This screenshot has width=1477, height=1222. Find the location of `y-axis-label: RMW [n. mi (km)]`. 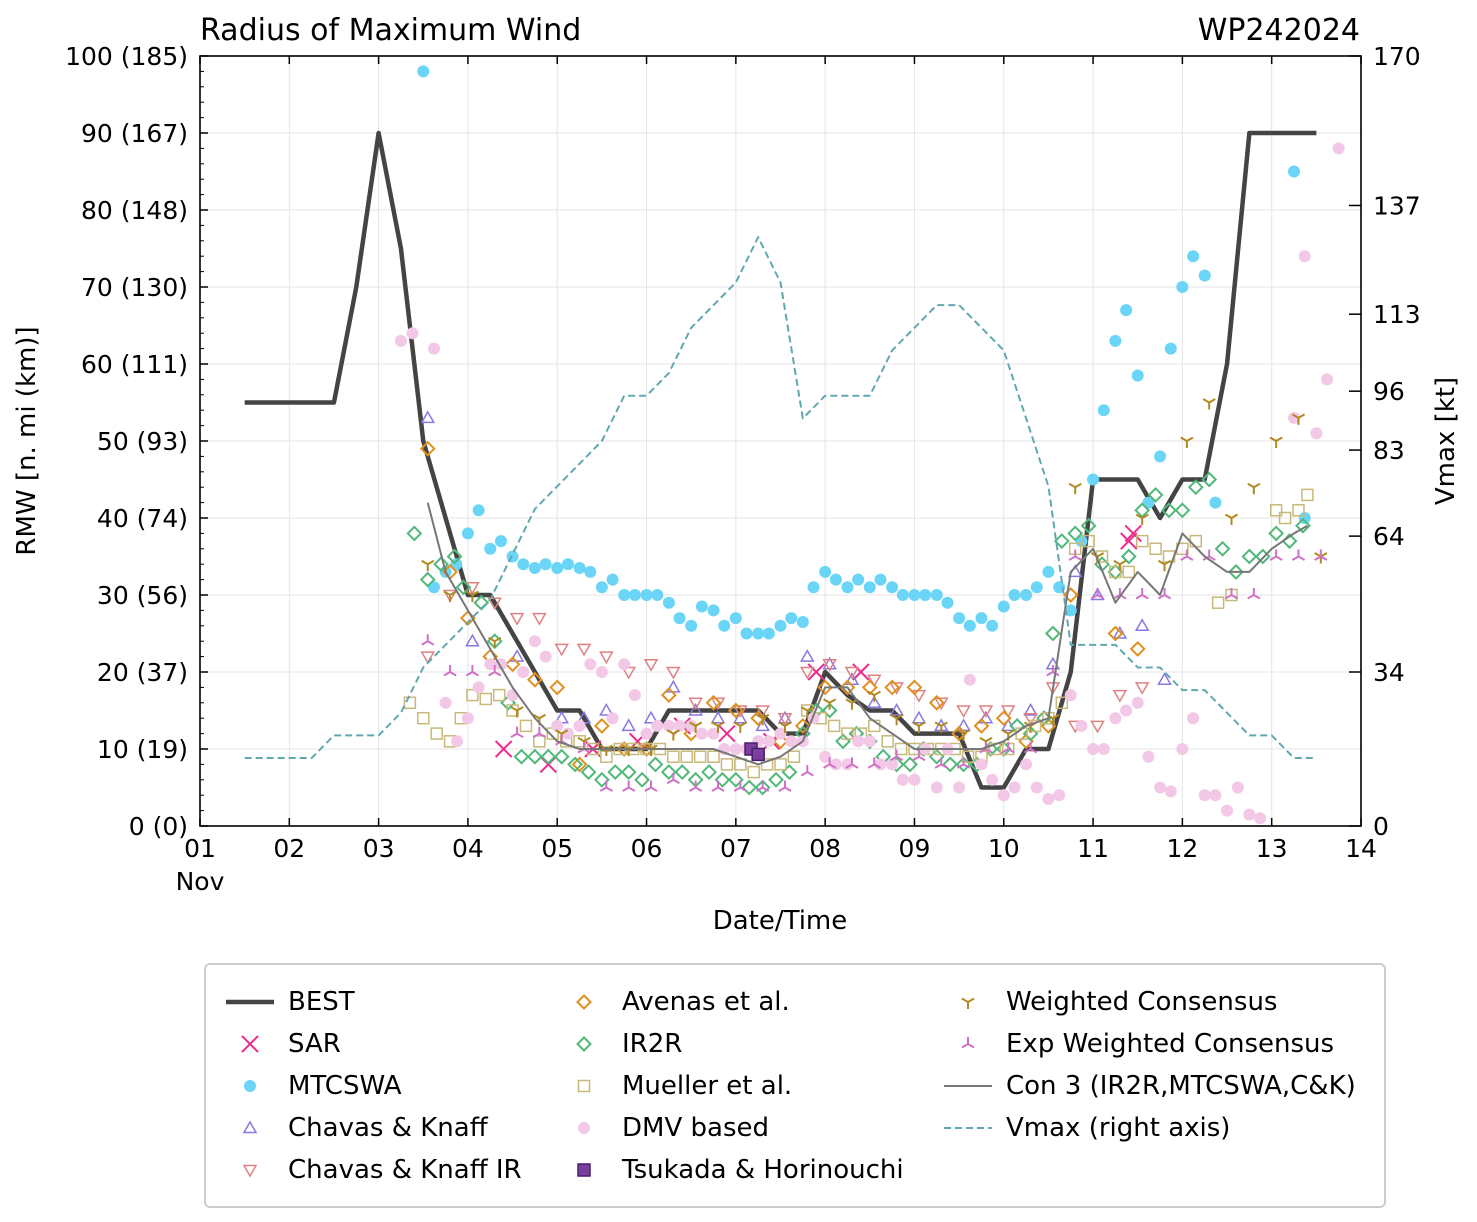

y-axis-label: RMW [n. mi (km)] is located at coordinates (27, 440).